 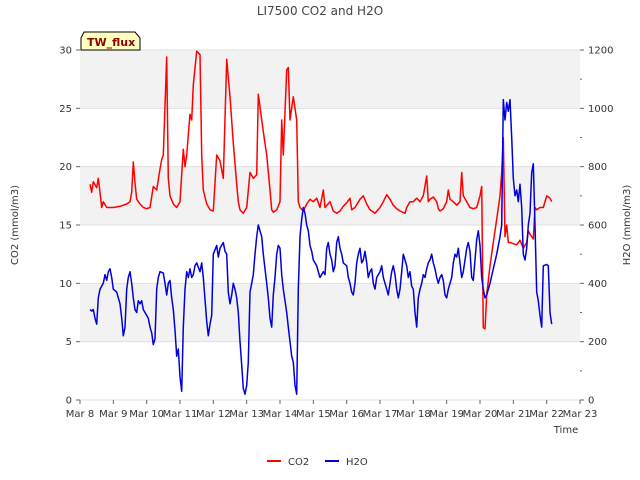 I want to click on y-right-tick-label: 1200, so click(x=600, y=51).